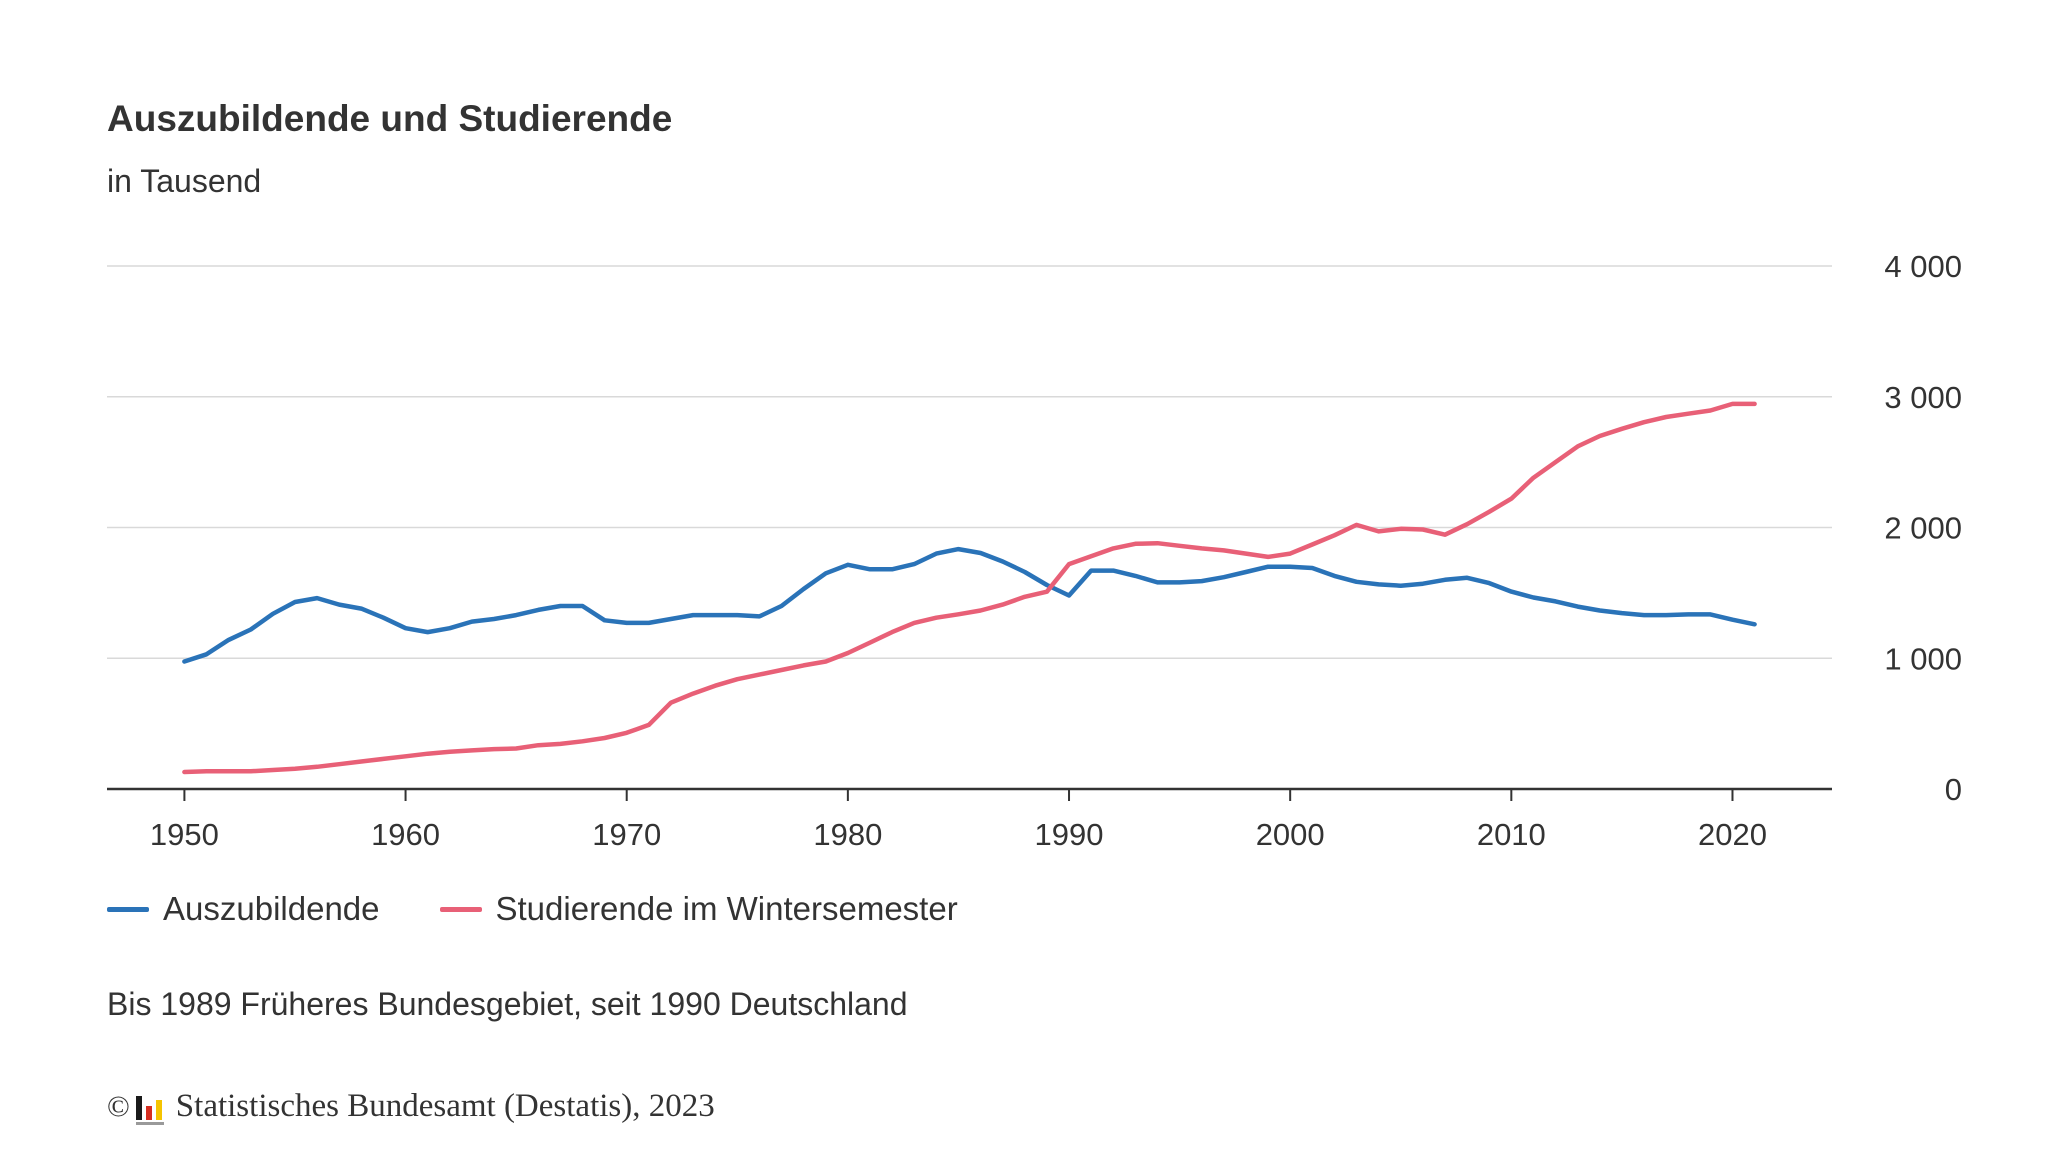 This screenshot has height=1152, width=2048. I want to click on legend-swatch-auszubildende, so click(128, 909).